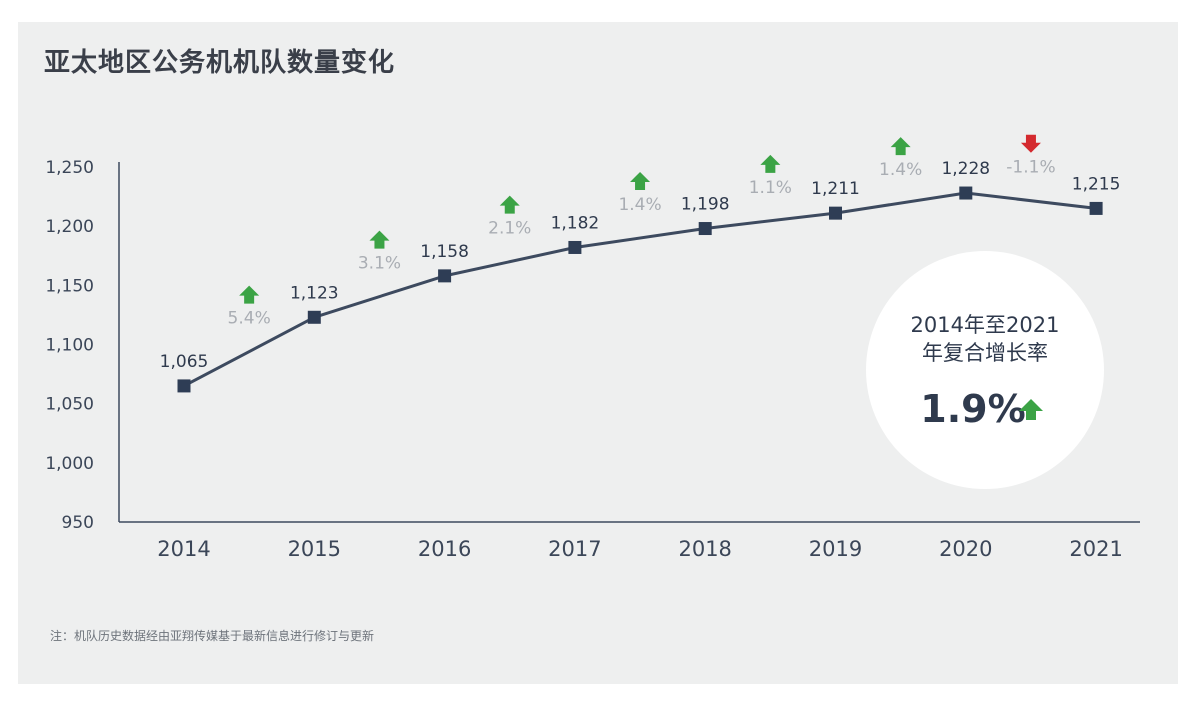  Describe the element at coordinates (985, 325) in the screenshot. I see `summary-line1: 2014年至2021` at that location.